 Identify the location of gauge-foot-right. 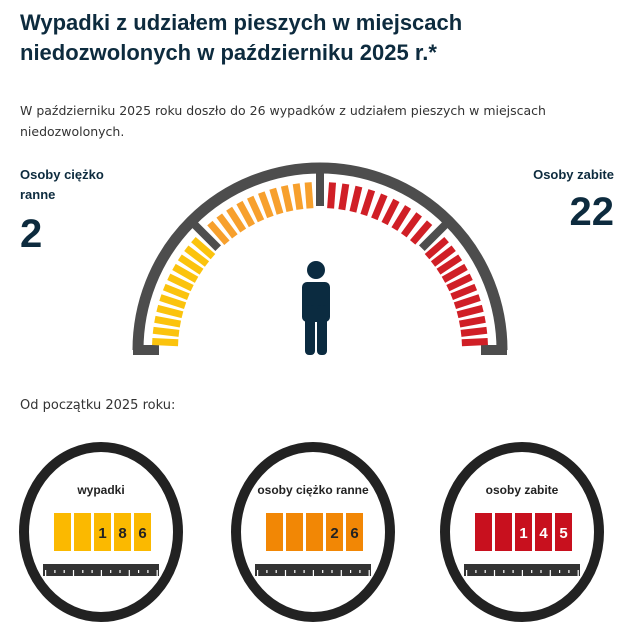
(494, 350).